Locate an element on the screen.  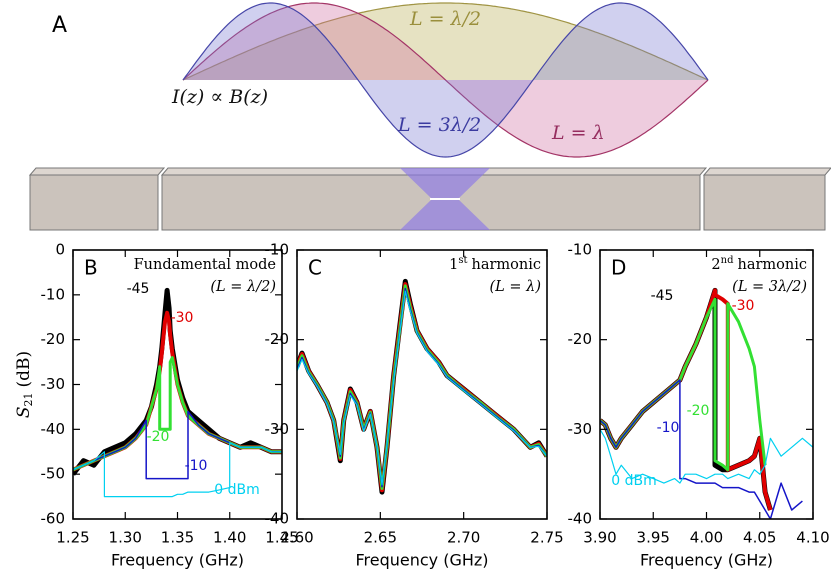
y-axis-label: S21 (dB) is located at coordinates (25, 384).